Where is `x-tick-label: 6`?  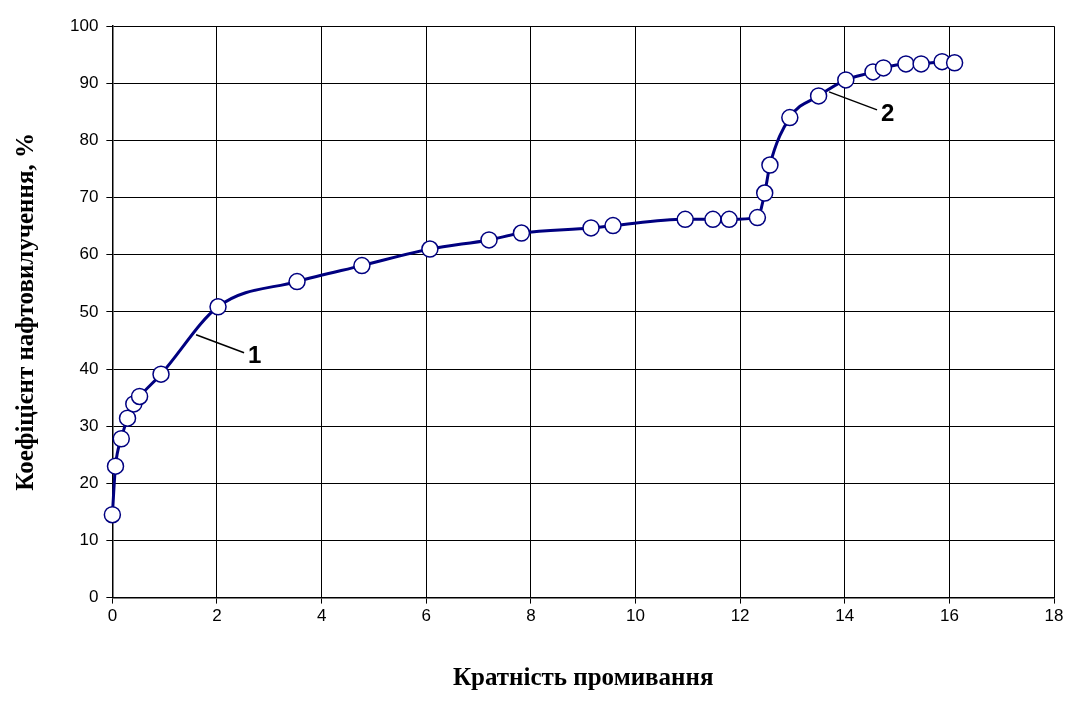
x-tick-label: 6 is located at coordinates (426, 616).